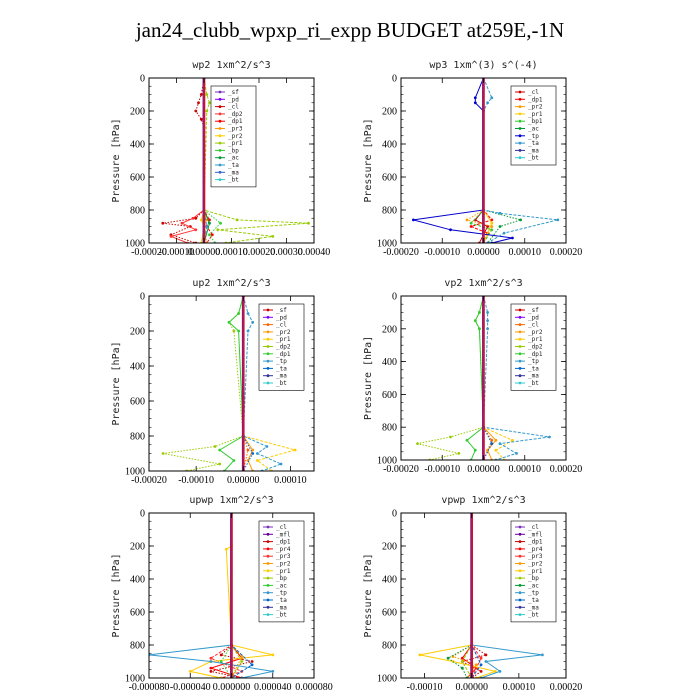 The height and width of the screenshot is (700, 700). Describe the element at coordinates (281, 376) in the screenshot. I see `legend-entry: _ma` at that location.